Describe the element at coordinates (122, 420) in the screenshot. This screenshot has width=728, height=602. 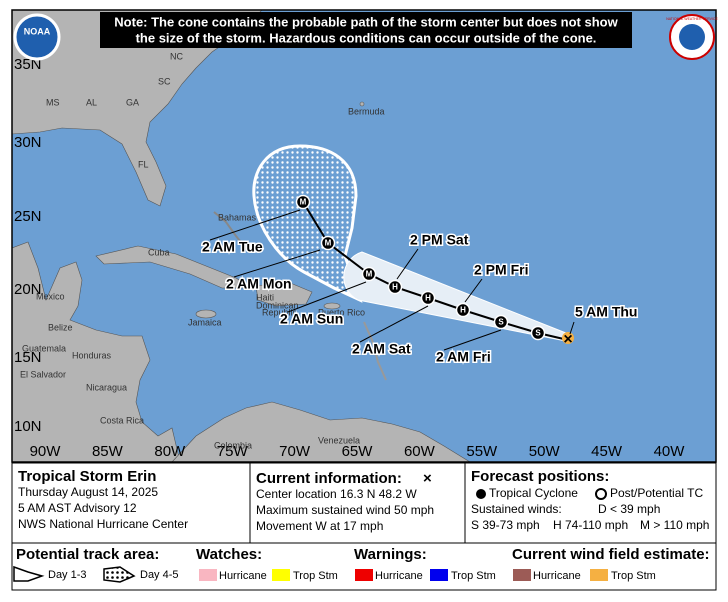
I see `place-label: Costa Rica` at that location.